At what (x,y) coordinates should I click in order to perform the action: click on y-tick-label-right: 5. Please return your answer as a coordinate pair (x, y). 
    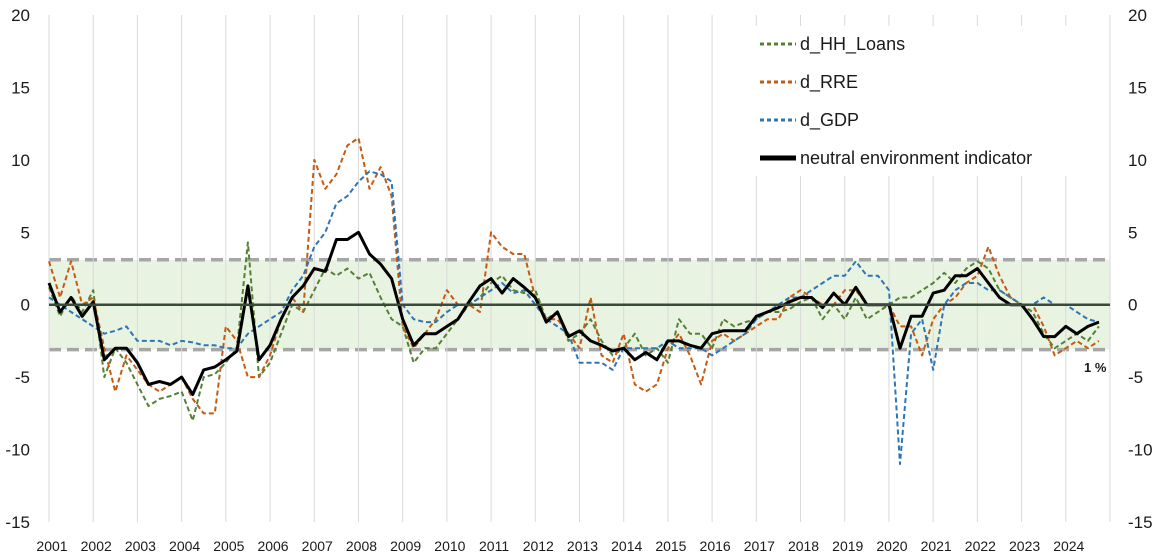
    Looking at the image, I should click on (1132, 232).